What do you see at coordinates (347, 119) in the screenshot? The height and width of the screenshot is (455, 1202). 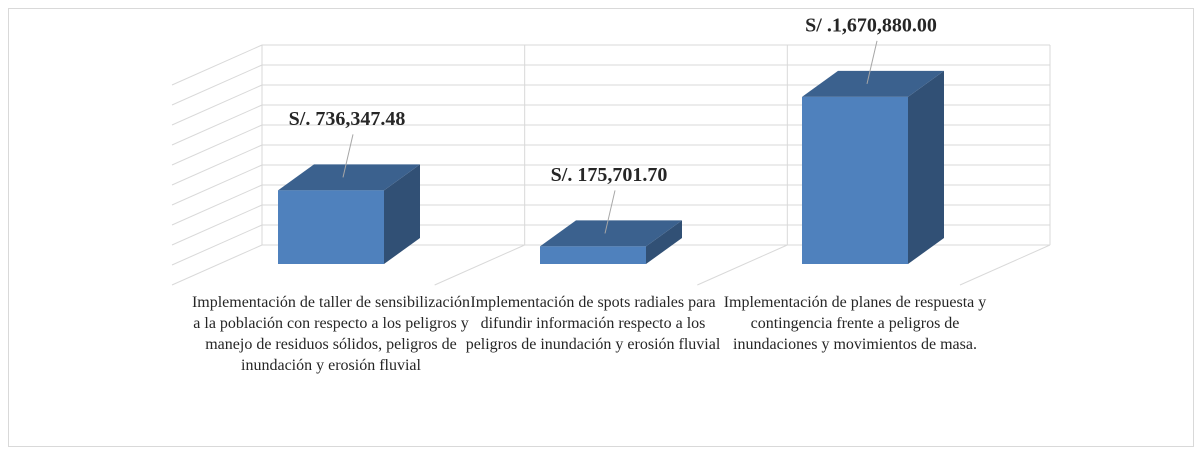 I see `value-label: S/. 736,347.48` at bounding box center [347, 119].